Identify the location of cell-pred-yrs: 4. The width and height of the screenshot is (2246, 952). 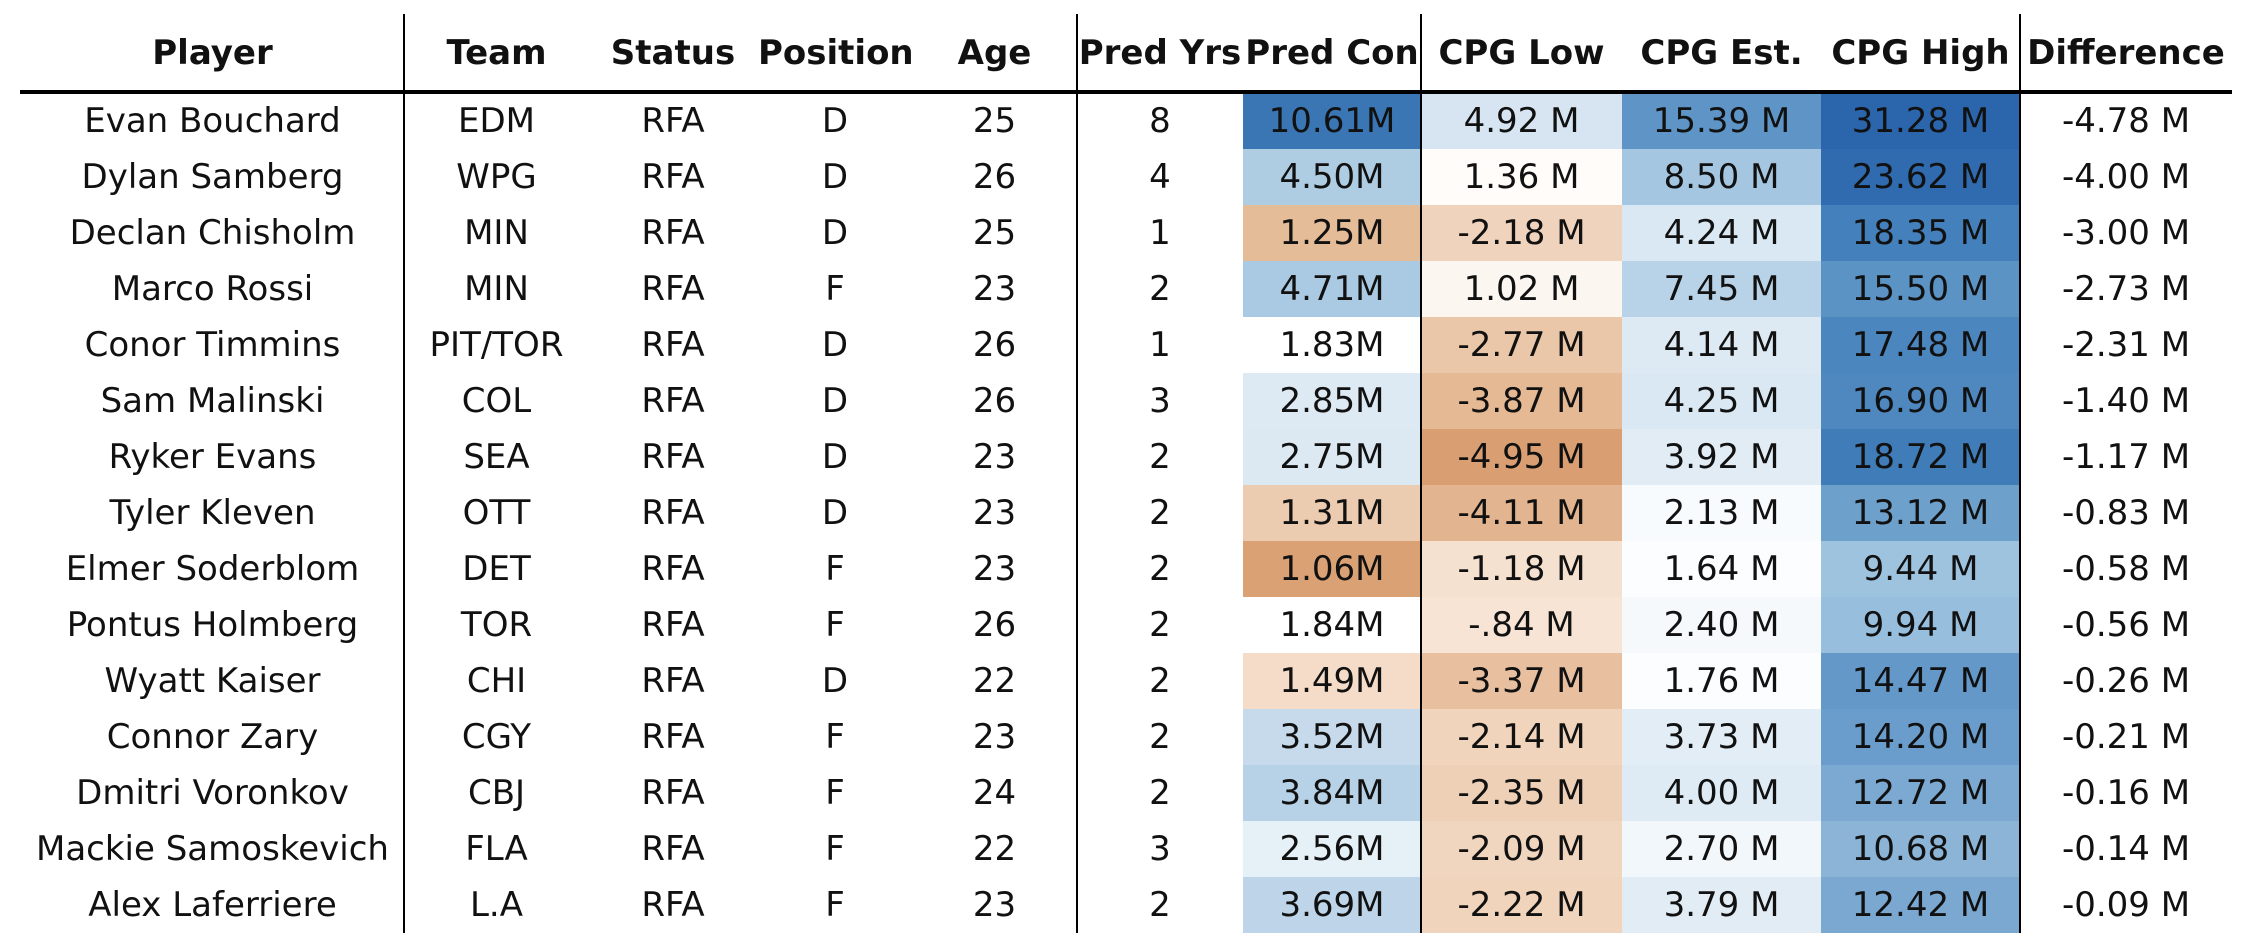
(1160, 177).